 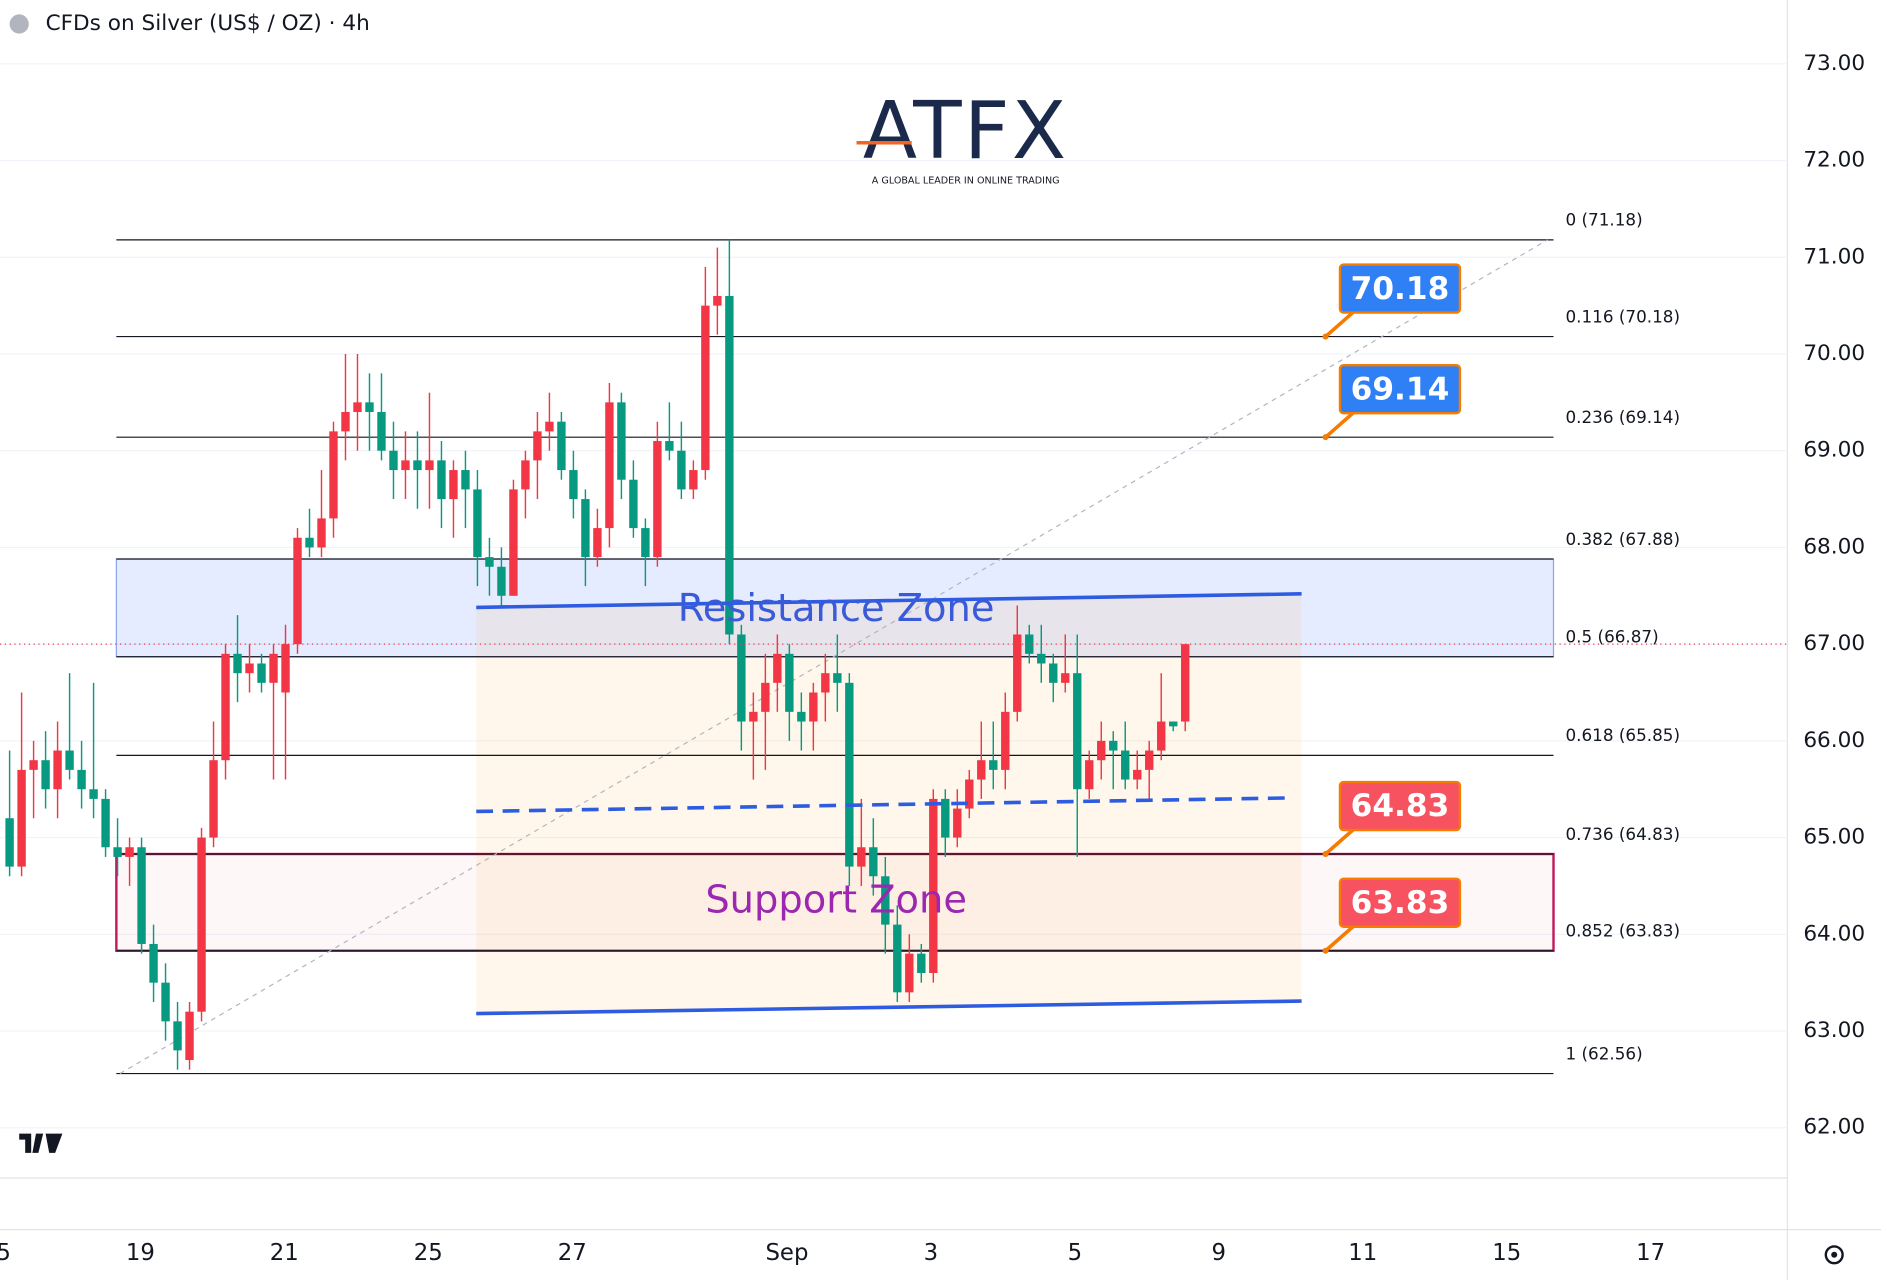 What do you see at coordinates (1604, 1053) in the screenshot?
I see `fib-label: 1 (62.56)` at bounding box center [1604, 1053].